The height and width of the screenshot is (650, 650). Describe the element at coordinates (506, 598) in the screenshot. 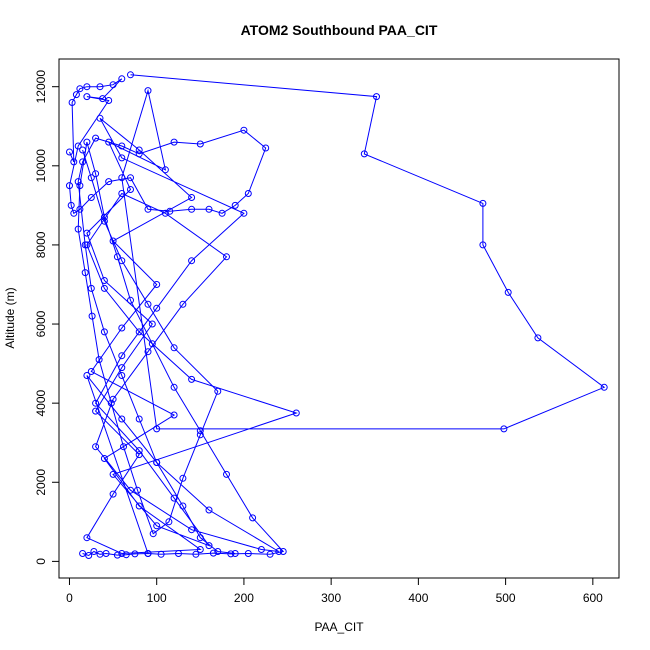

I see `x-tick-label: 500` at that location.